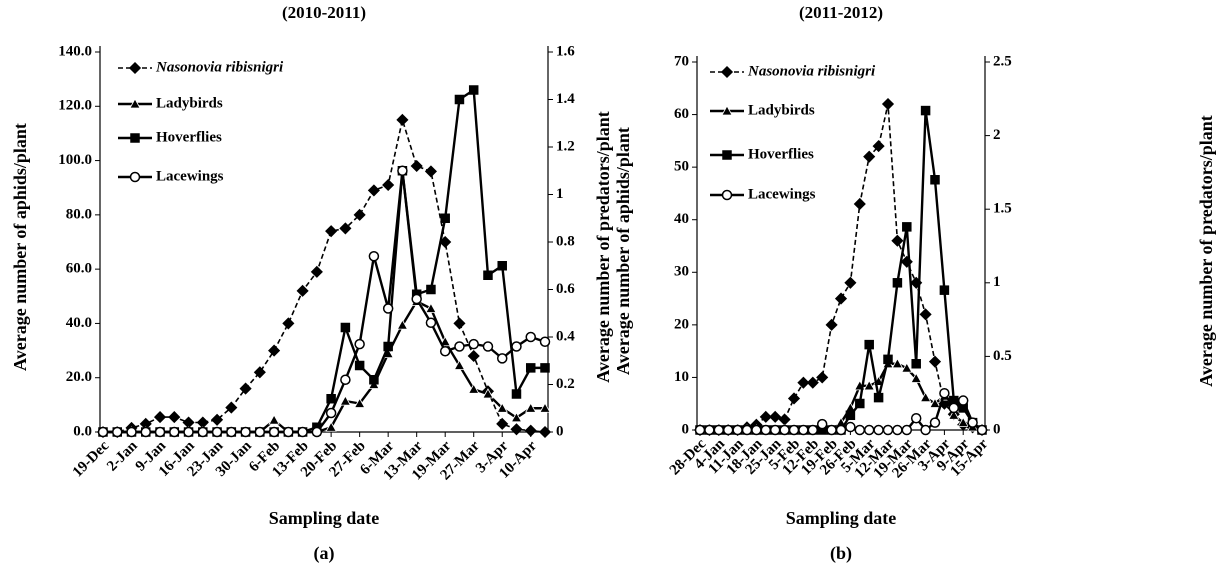  Describe the element at coordinates (841, 267) in the screenshot. I see `series-line` at that location.